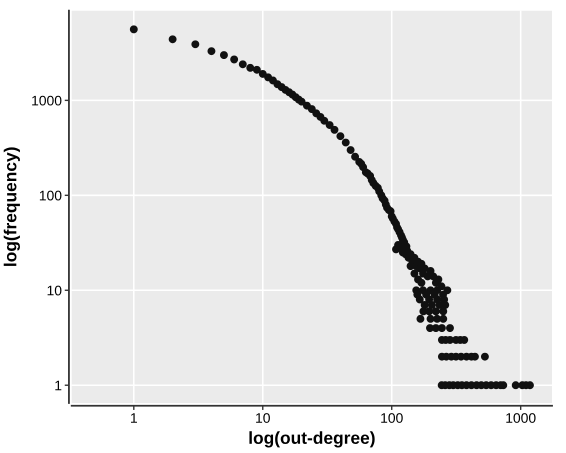  Describe the element at coordinates (58, 385) in the screenshot. I see `y-tick-label: 1` at that location.